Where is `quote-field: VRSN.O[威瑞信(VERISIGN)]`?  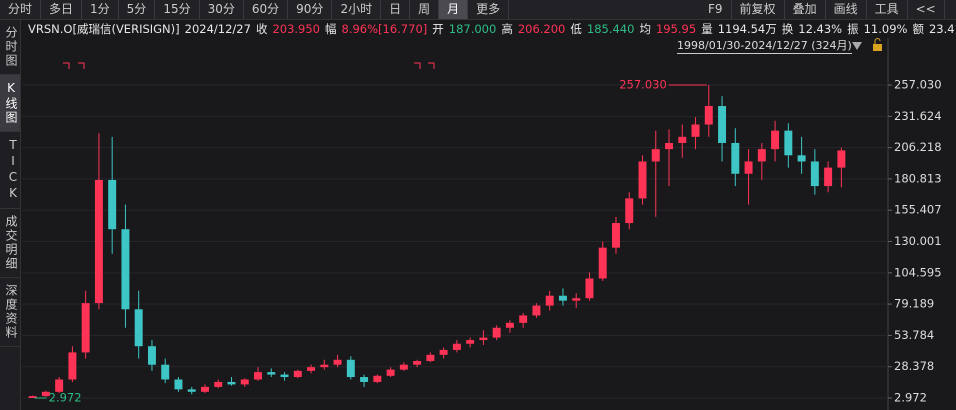
quote-field: VRSN.O[威瑞信(VERISIGN)] is located at coordinates (104, 29).